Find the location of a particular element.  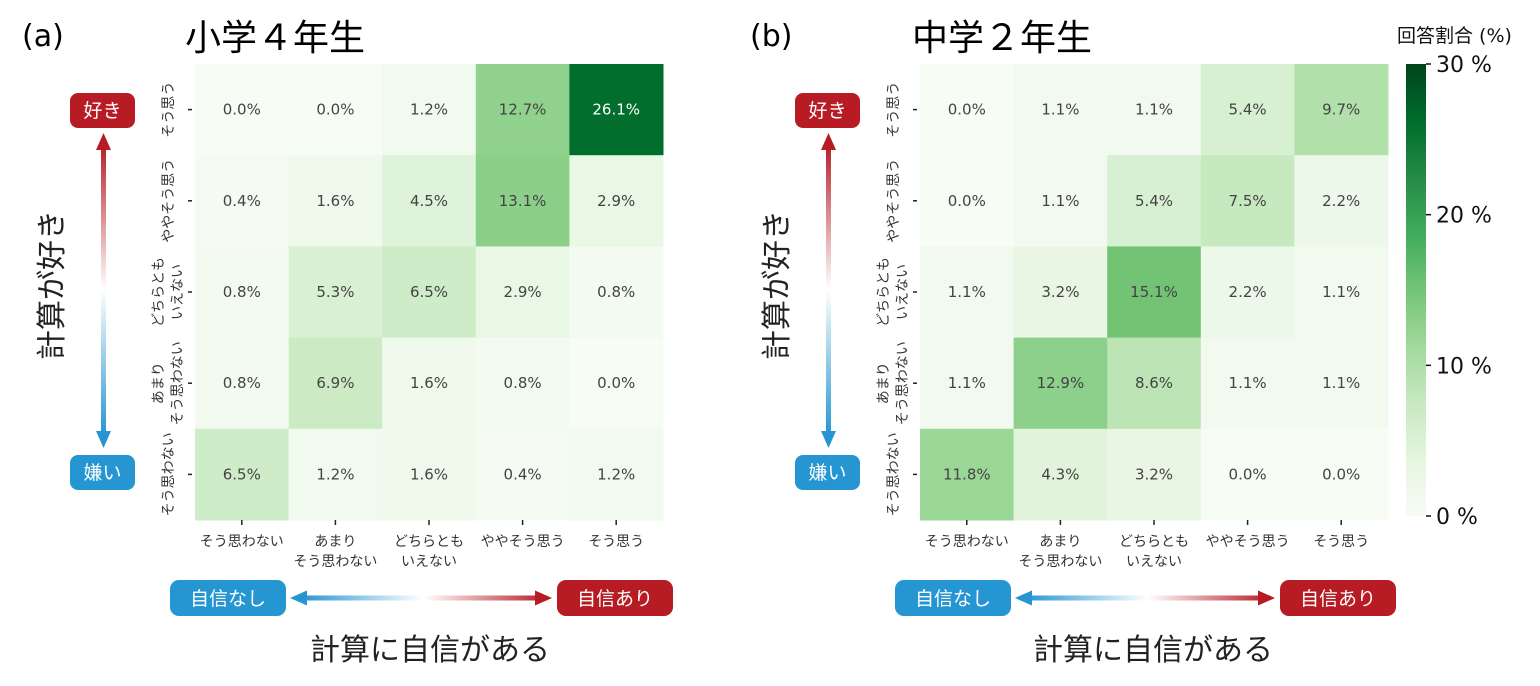

x-tick-label-line: あまり is located at coordinates (335, 542).